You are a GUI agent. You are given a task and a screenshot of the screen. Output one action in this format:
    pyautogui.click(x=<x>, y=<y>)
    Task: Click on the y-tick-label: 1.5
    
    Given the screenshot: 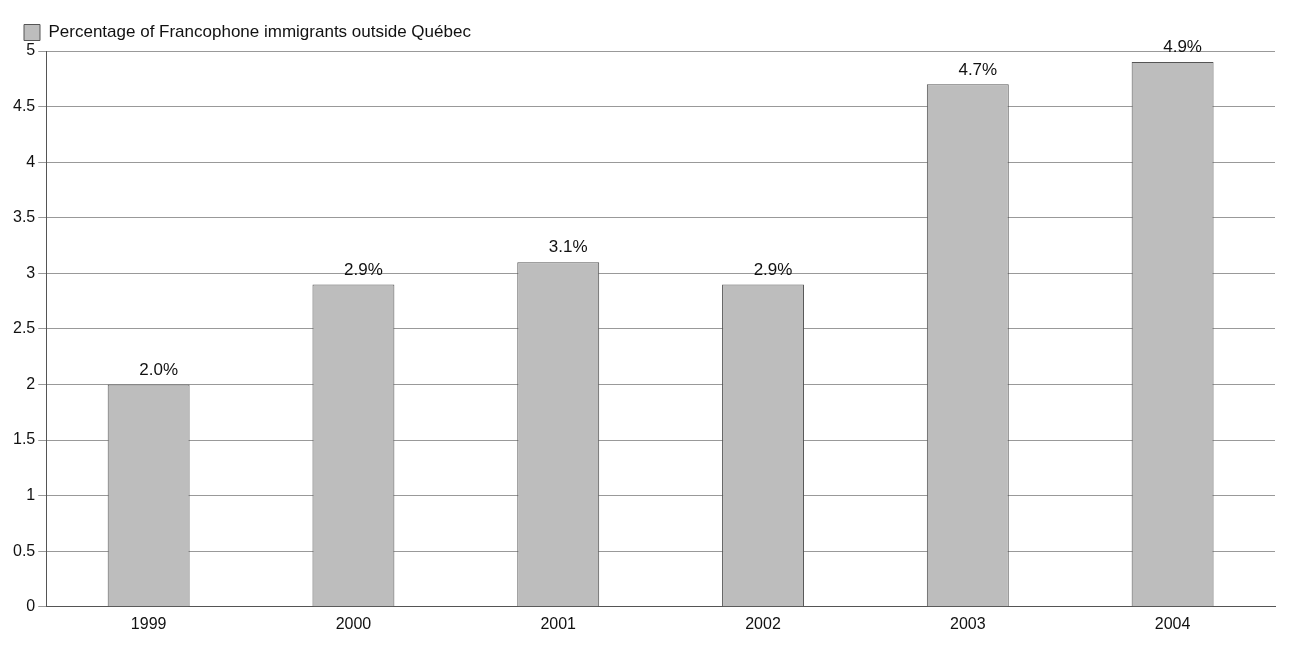 What is the action you would take?
    pyautogui.click(x=24, y=439)
    